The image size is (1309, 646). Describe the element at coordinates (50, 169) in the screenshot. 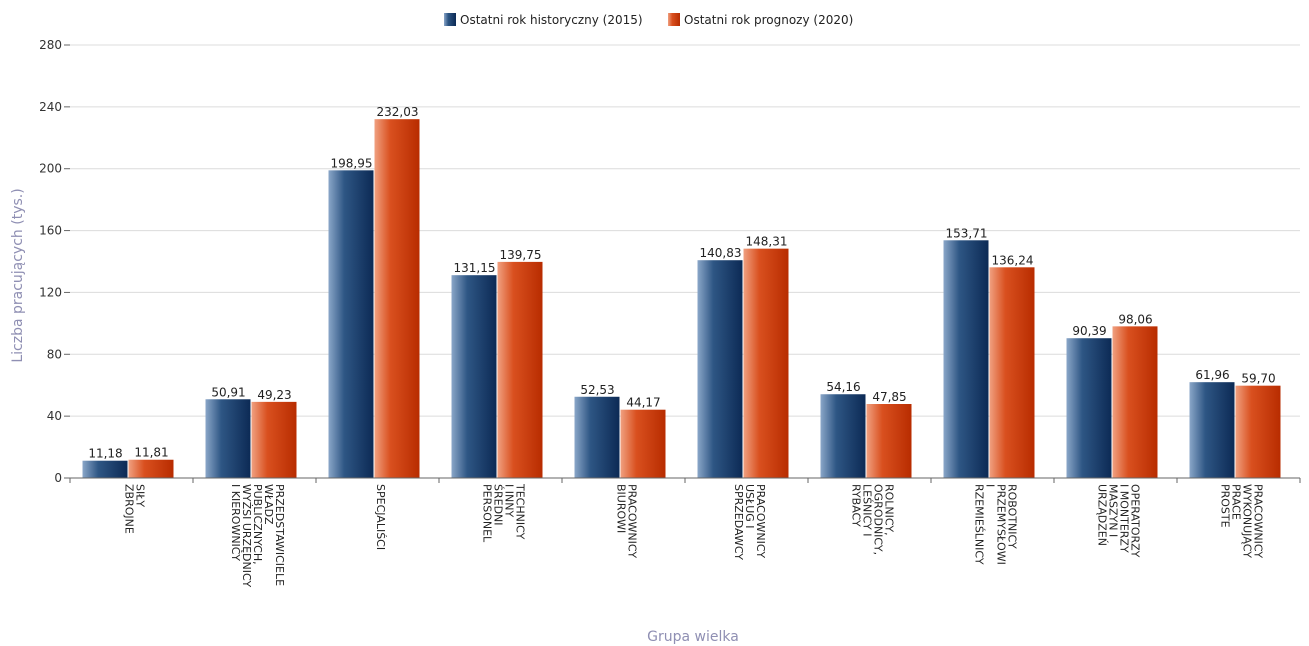

I see `y-tick-label: 200` at that location.